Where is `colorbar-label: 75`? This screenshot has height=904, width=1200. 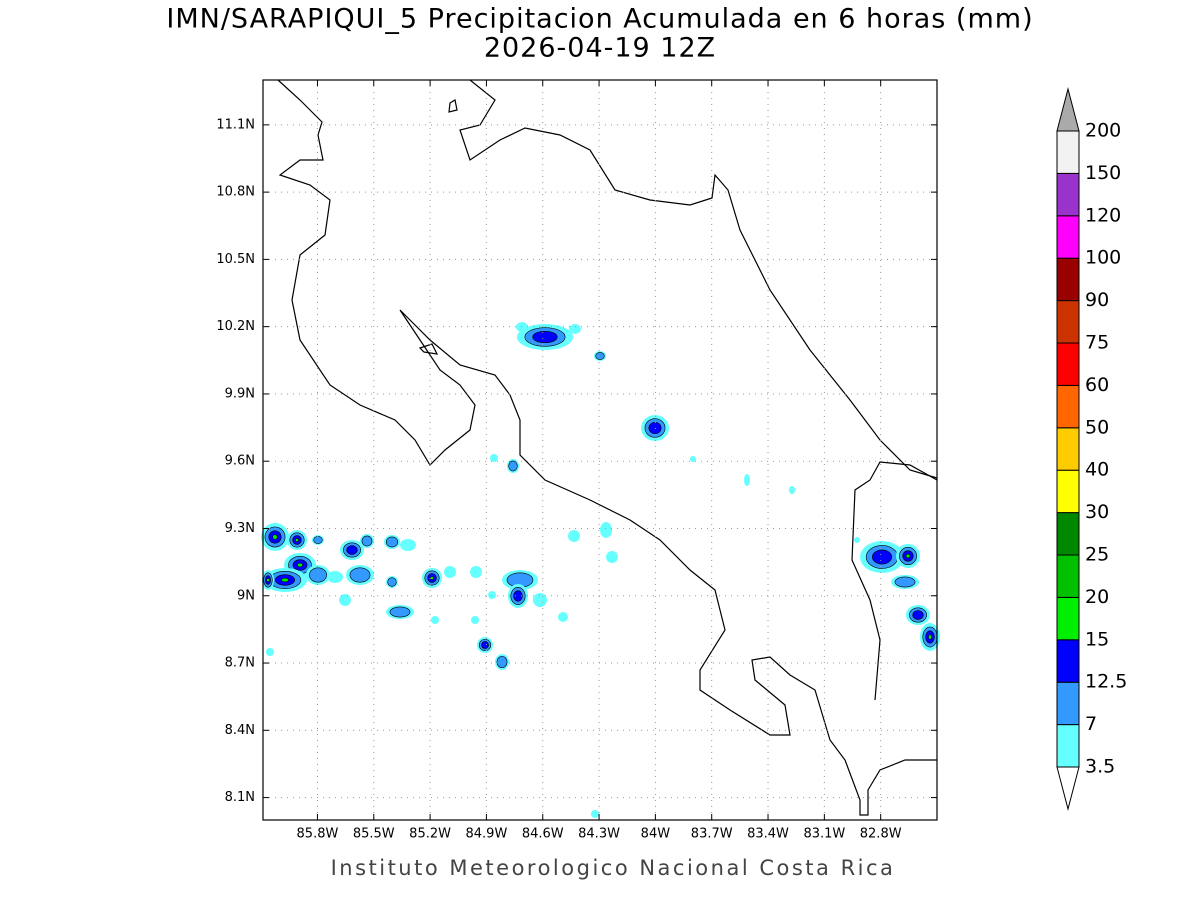
colorbar-label: 75 is located at coordinates (1097, 343).